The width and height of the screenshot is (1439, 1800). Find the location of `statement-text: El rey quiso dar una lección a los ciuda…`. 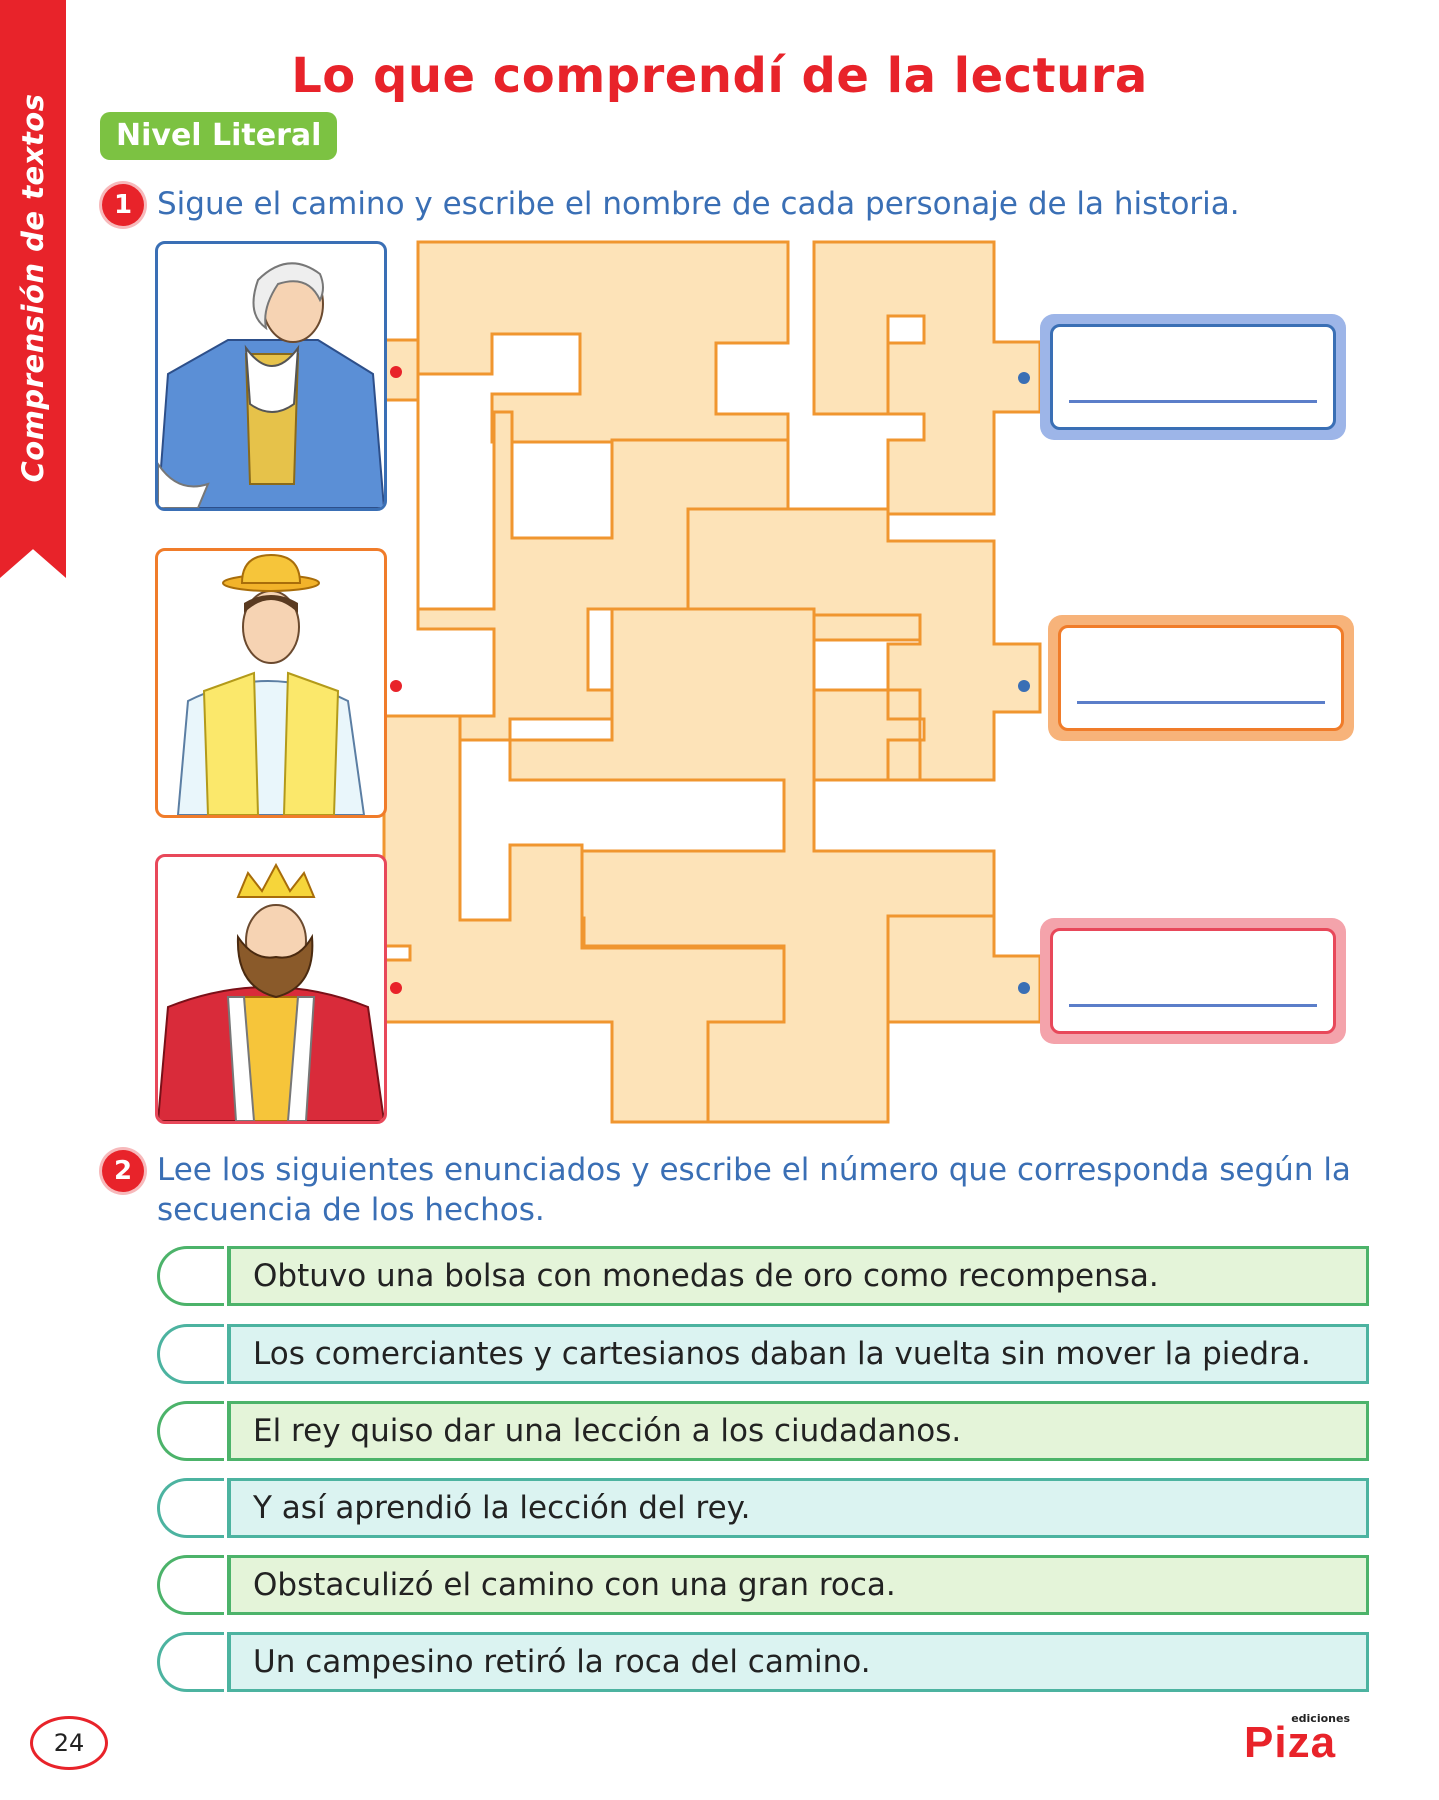

statement-text: El rey quiso dar una lección a los ciuda… is located at coordinates (798, 1431).